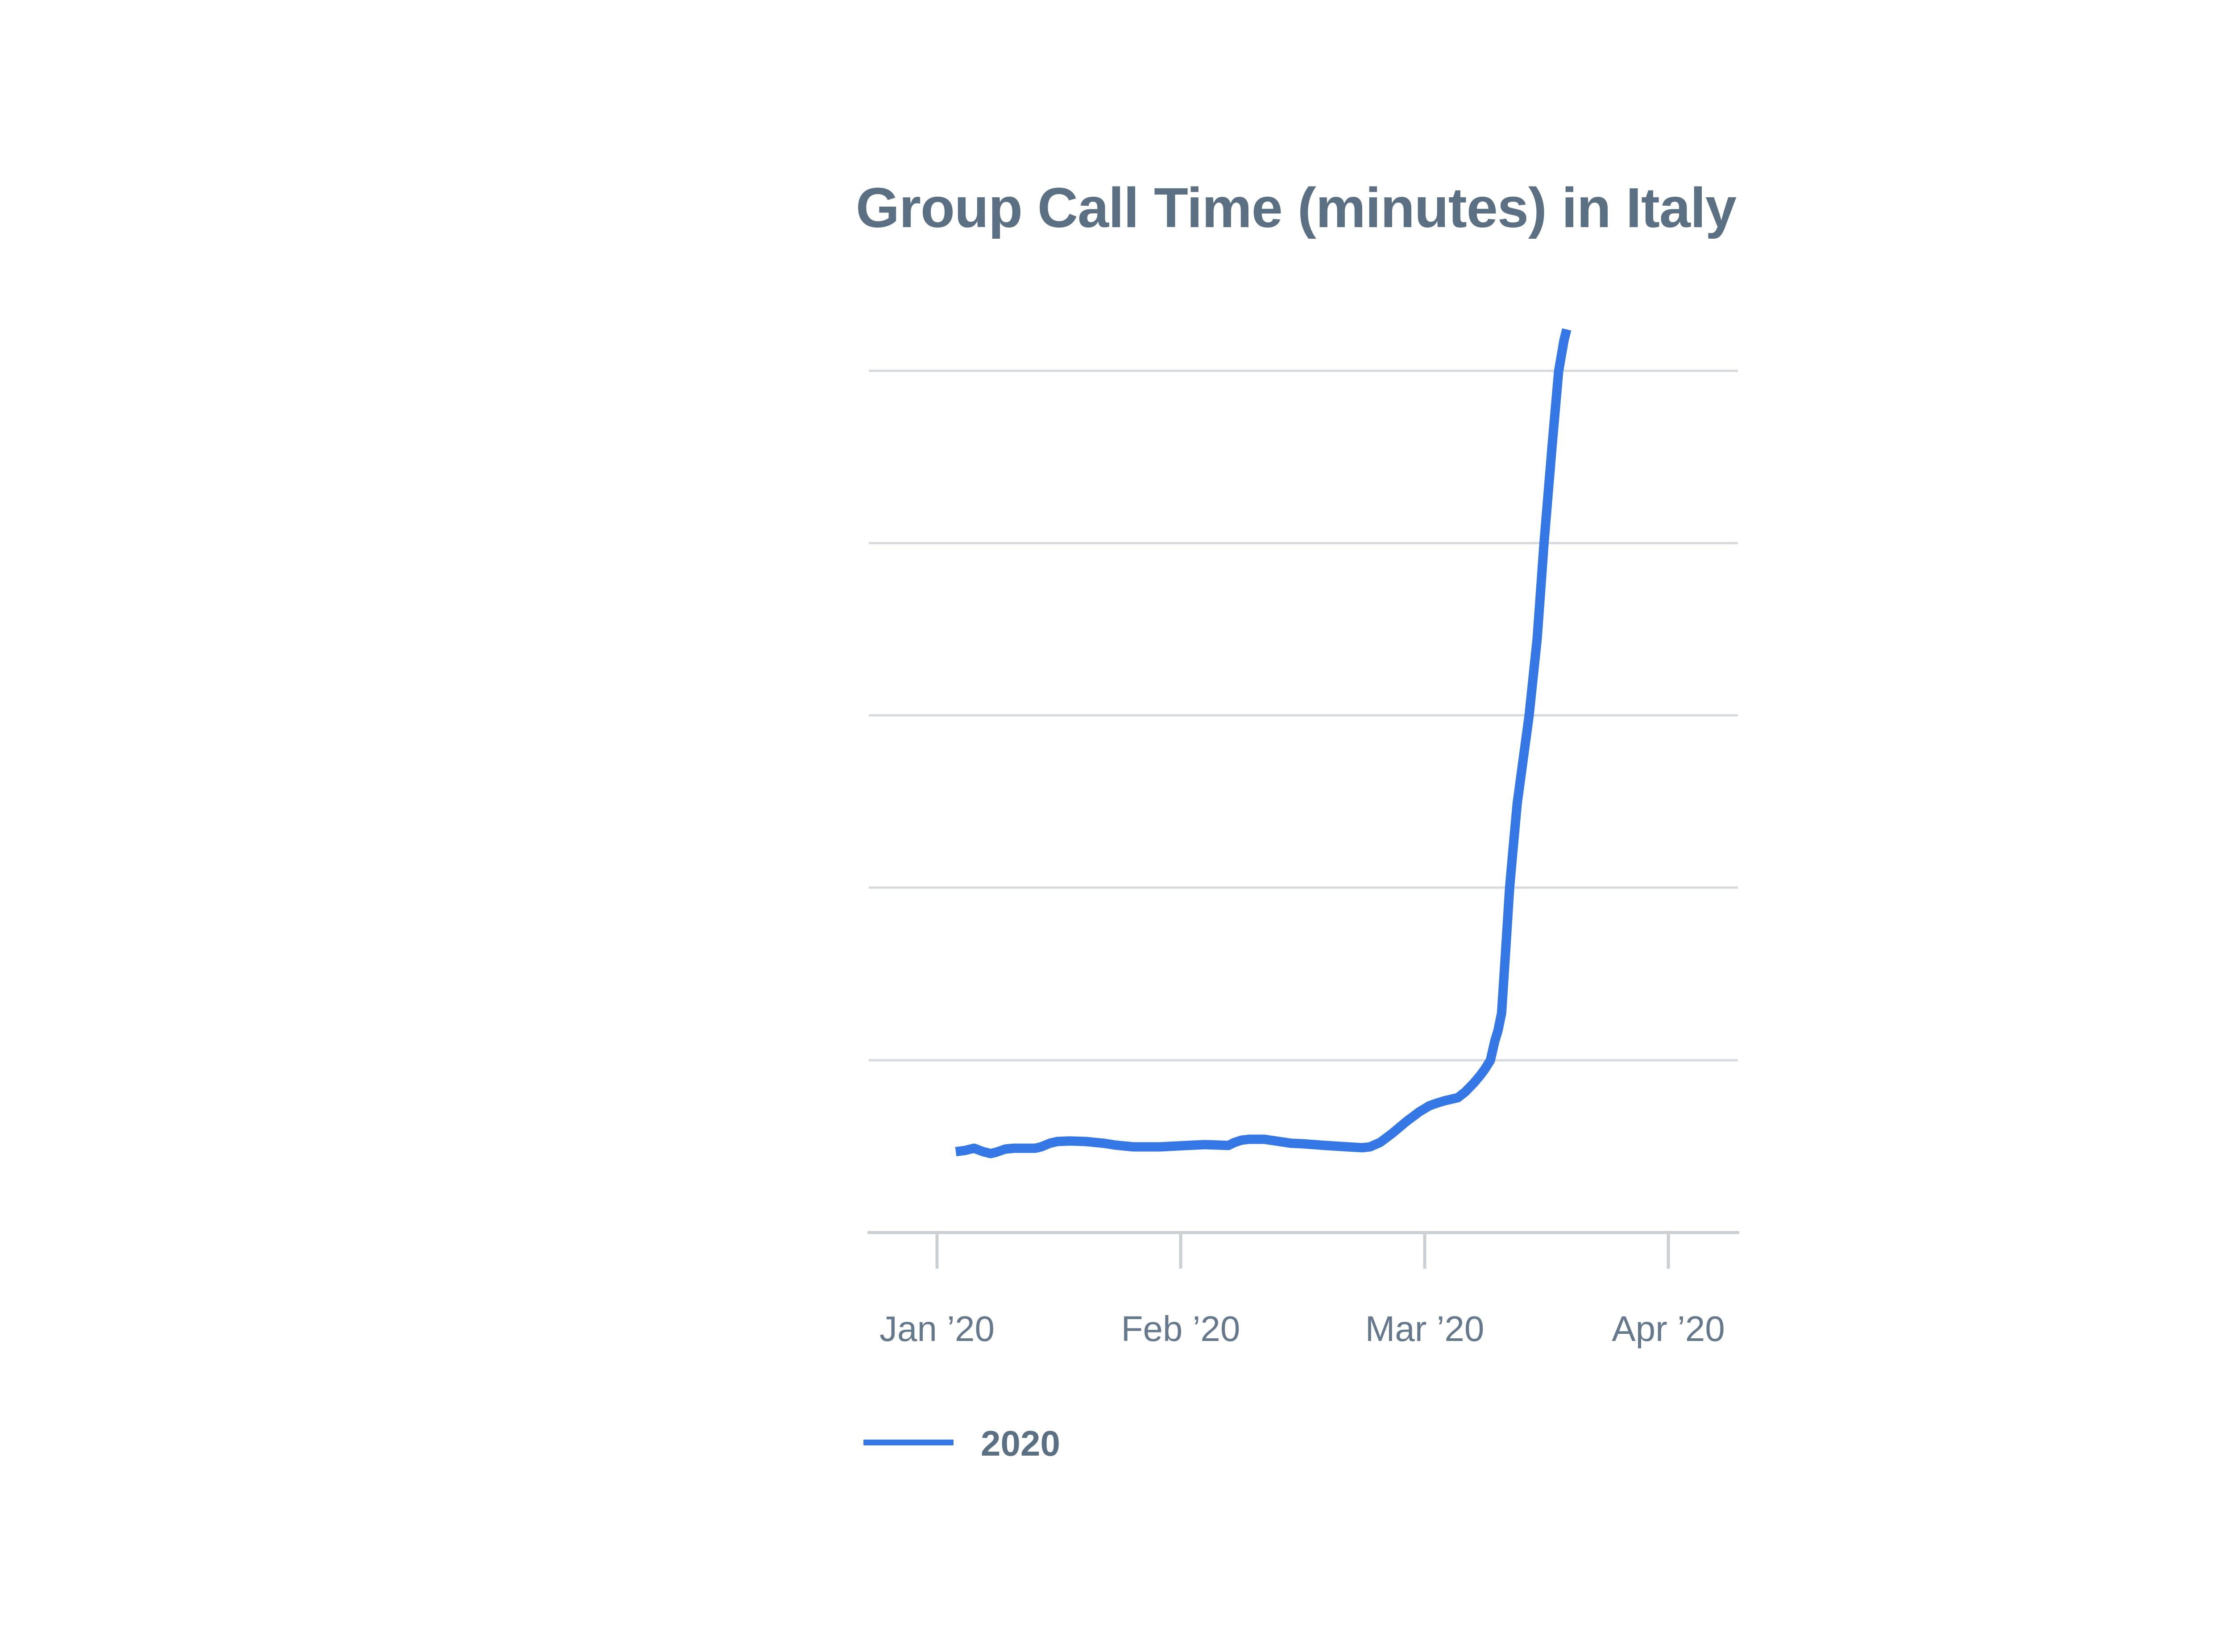  I want to click on chart-title: Group Call Time (minutes) in Italy, so click(1296, 208).